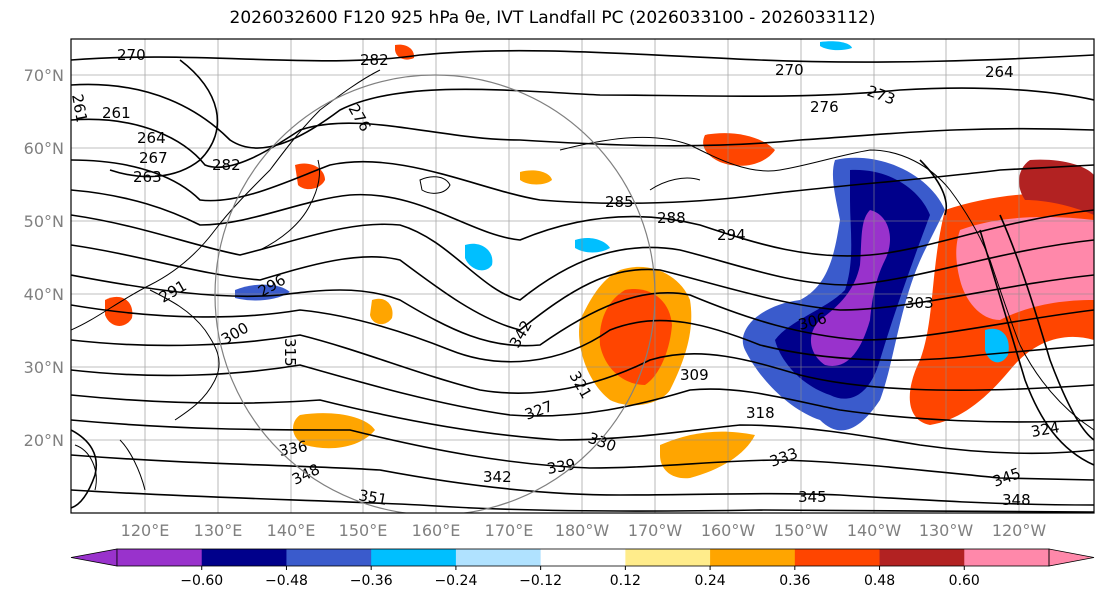  I want to click on colorbar-tick-label: −0.24, so click(455, 581).